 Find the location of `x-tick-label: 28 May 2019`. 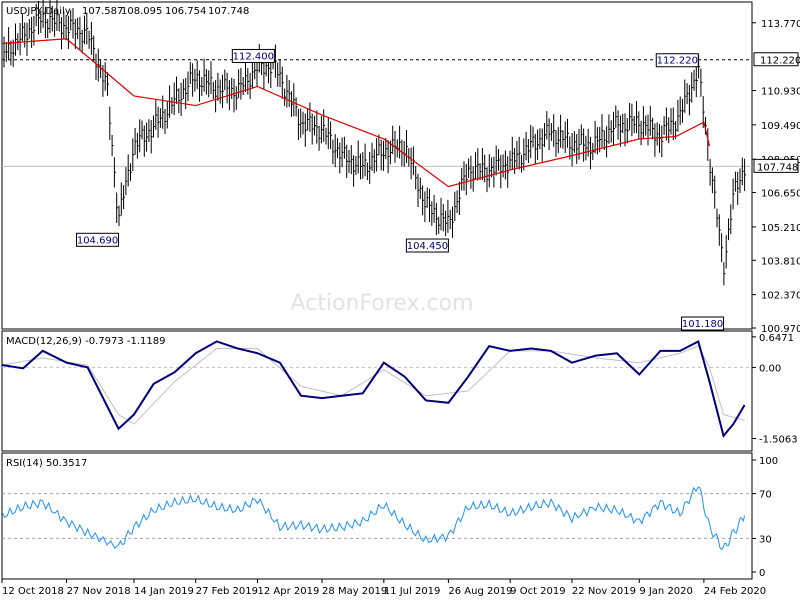

x-tick-label: 28 May 2019 is located at coordinates (354, 591).